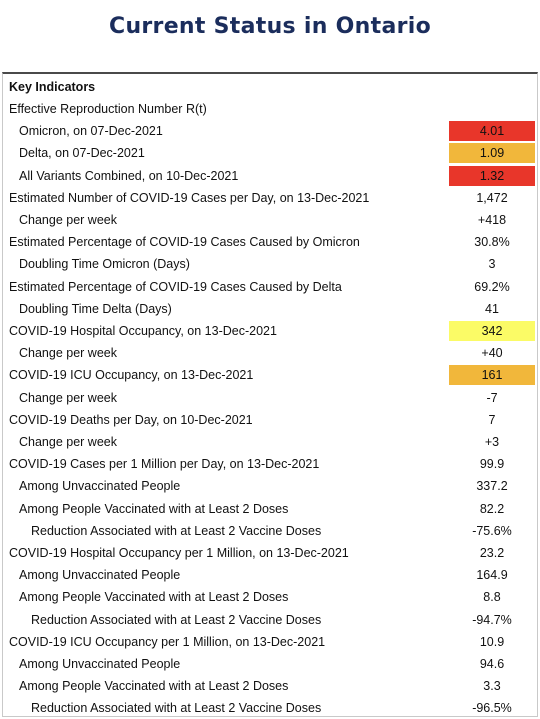 The width and height of the screenshot is (540, 719). What do you see at coordinates (492, 419) in the screenshot?
I see `indicator-value: 7` at bounding box center [492, 419].